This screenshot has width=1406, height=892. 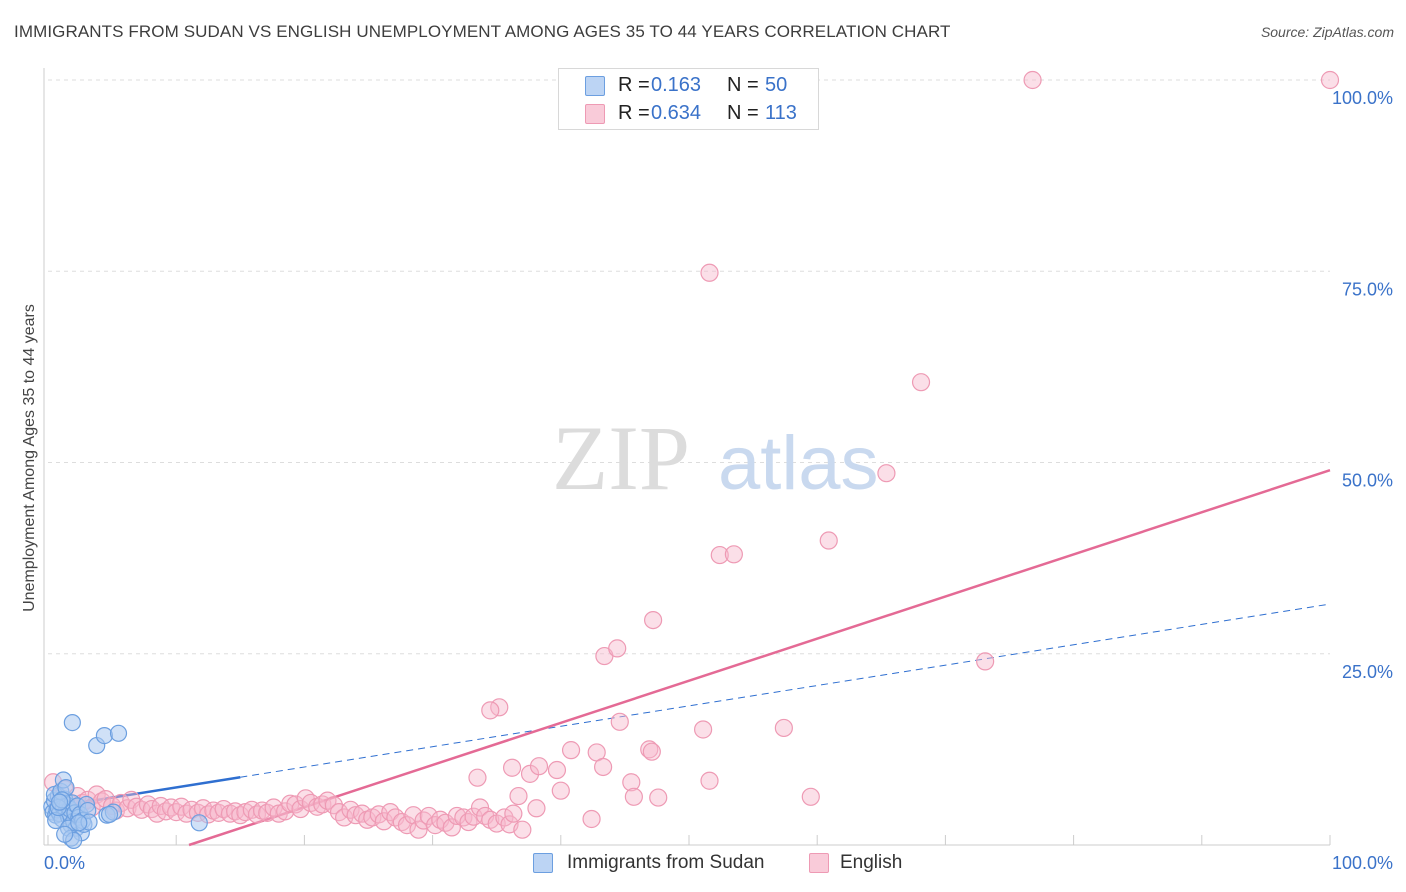 What do you see at coordinates (666, 862) in the screenshot?
I see `bottom-legend-label: Immigrants from Sudan` at bounding box center [666, 862].